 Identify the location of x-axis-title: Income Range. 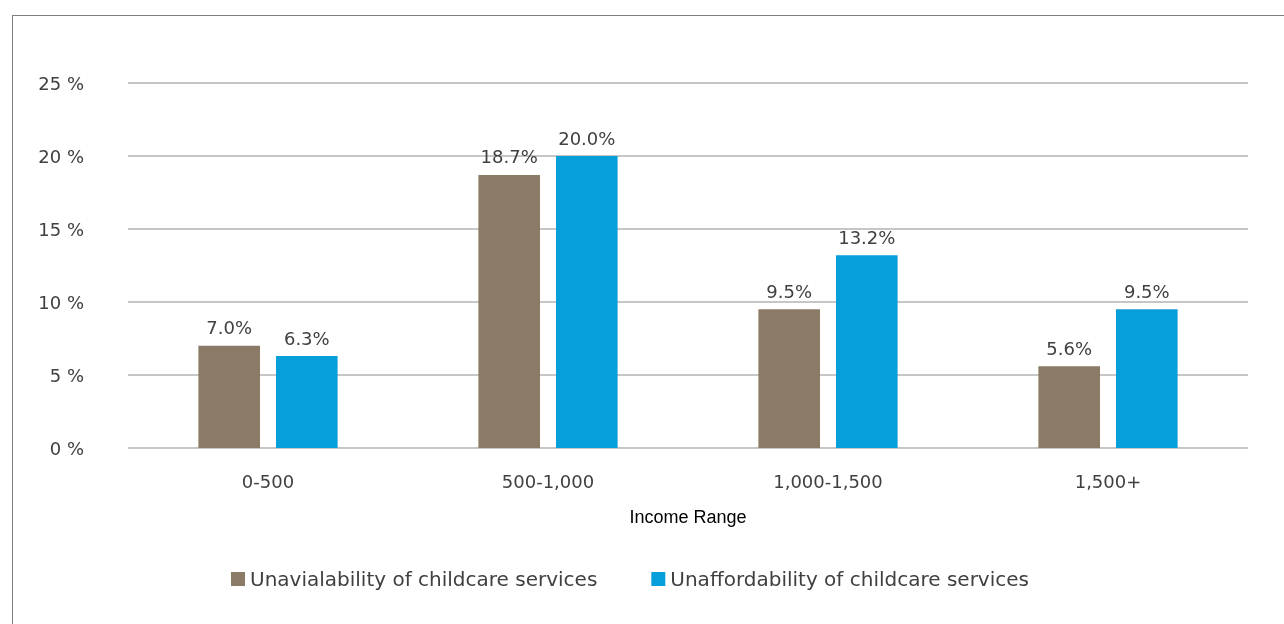
(688, 517).